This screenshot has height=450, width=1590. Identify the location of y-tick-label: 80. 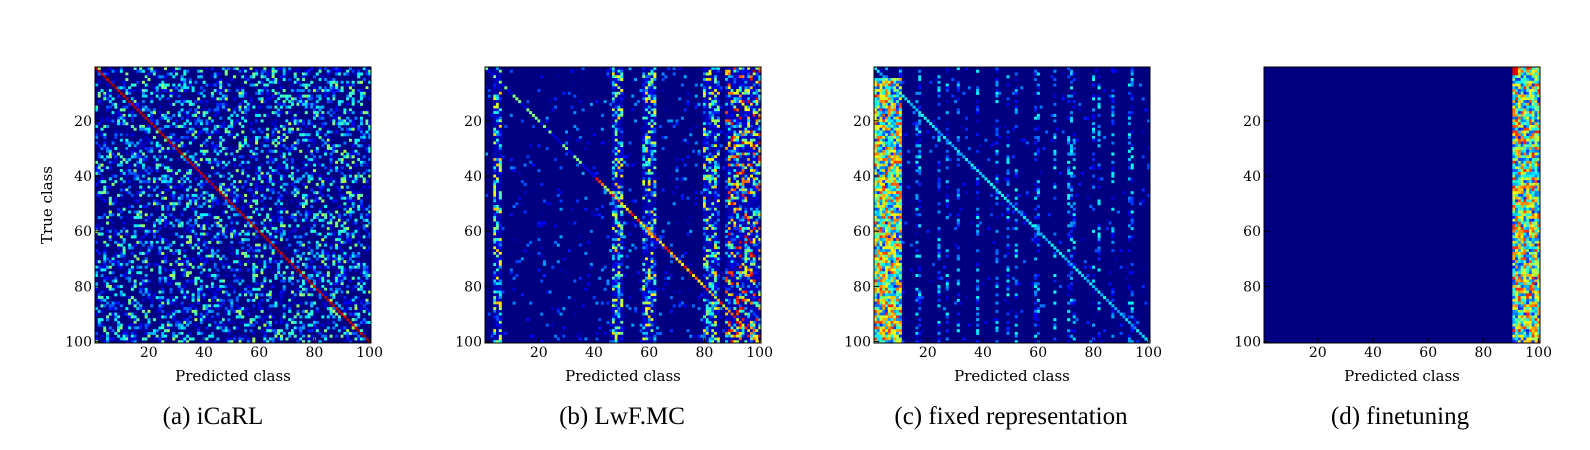
(83, 287).